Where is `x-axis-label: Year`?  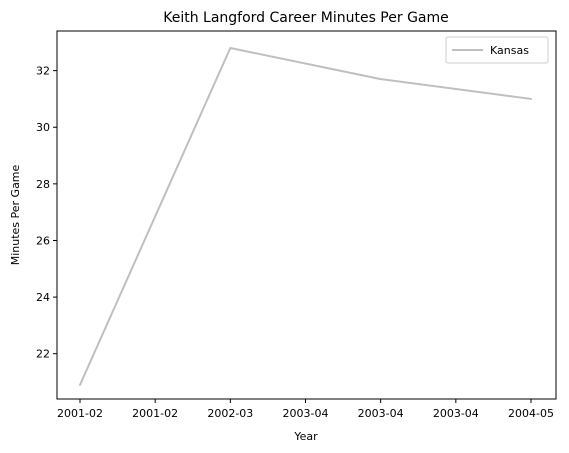 x-axis-label: Year is located at coordinates (305, 436).